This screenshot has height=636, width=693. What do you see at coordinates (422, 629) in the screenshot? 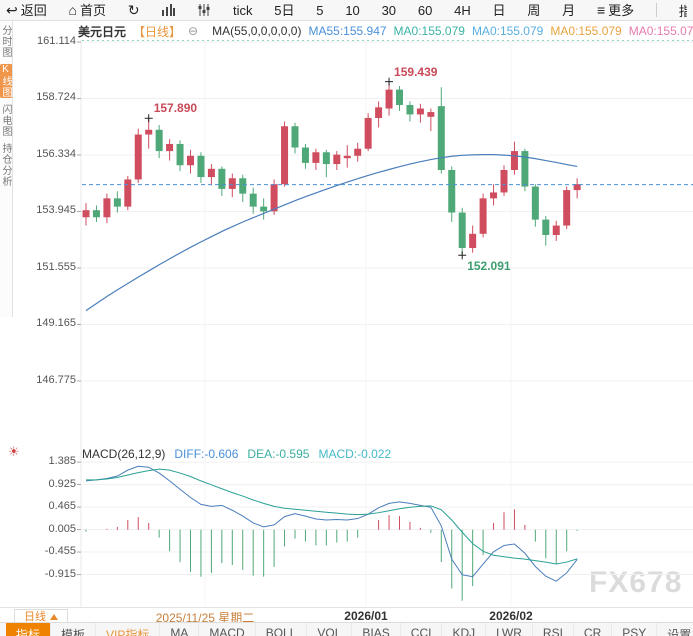
I see `tab-cci: CCI` at bounding box center [422, 629].